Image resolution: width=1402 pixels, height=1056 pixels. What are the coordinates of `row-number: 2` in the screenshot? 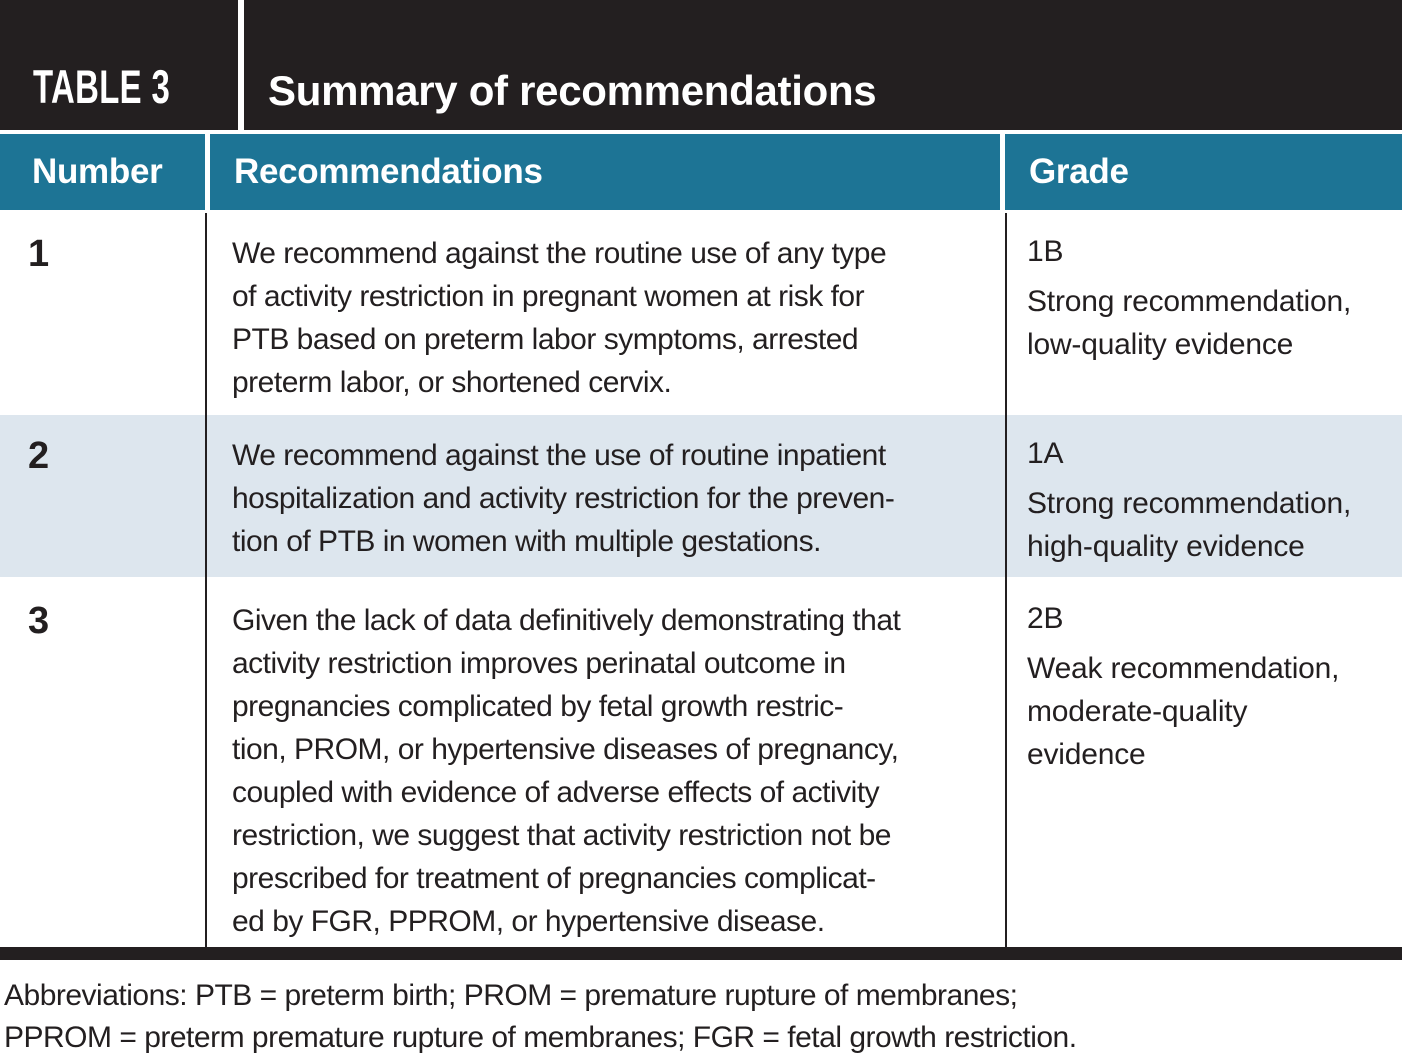 It's located at (38, 456).